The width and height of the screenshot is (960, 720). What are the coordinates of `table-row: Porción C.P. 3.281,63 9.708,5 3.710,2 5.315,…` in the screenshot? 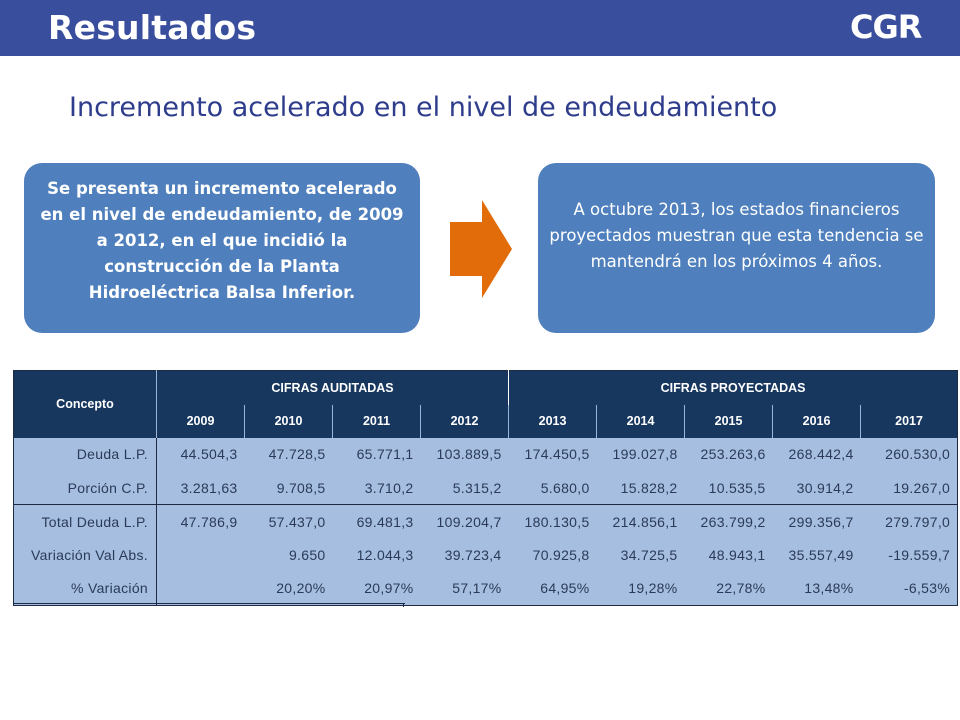 It's located at (485, 488).